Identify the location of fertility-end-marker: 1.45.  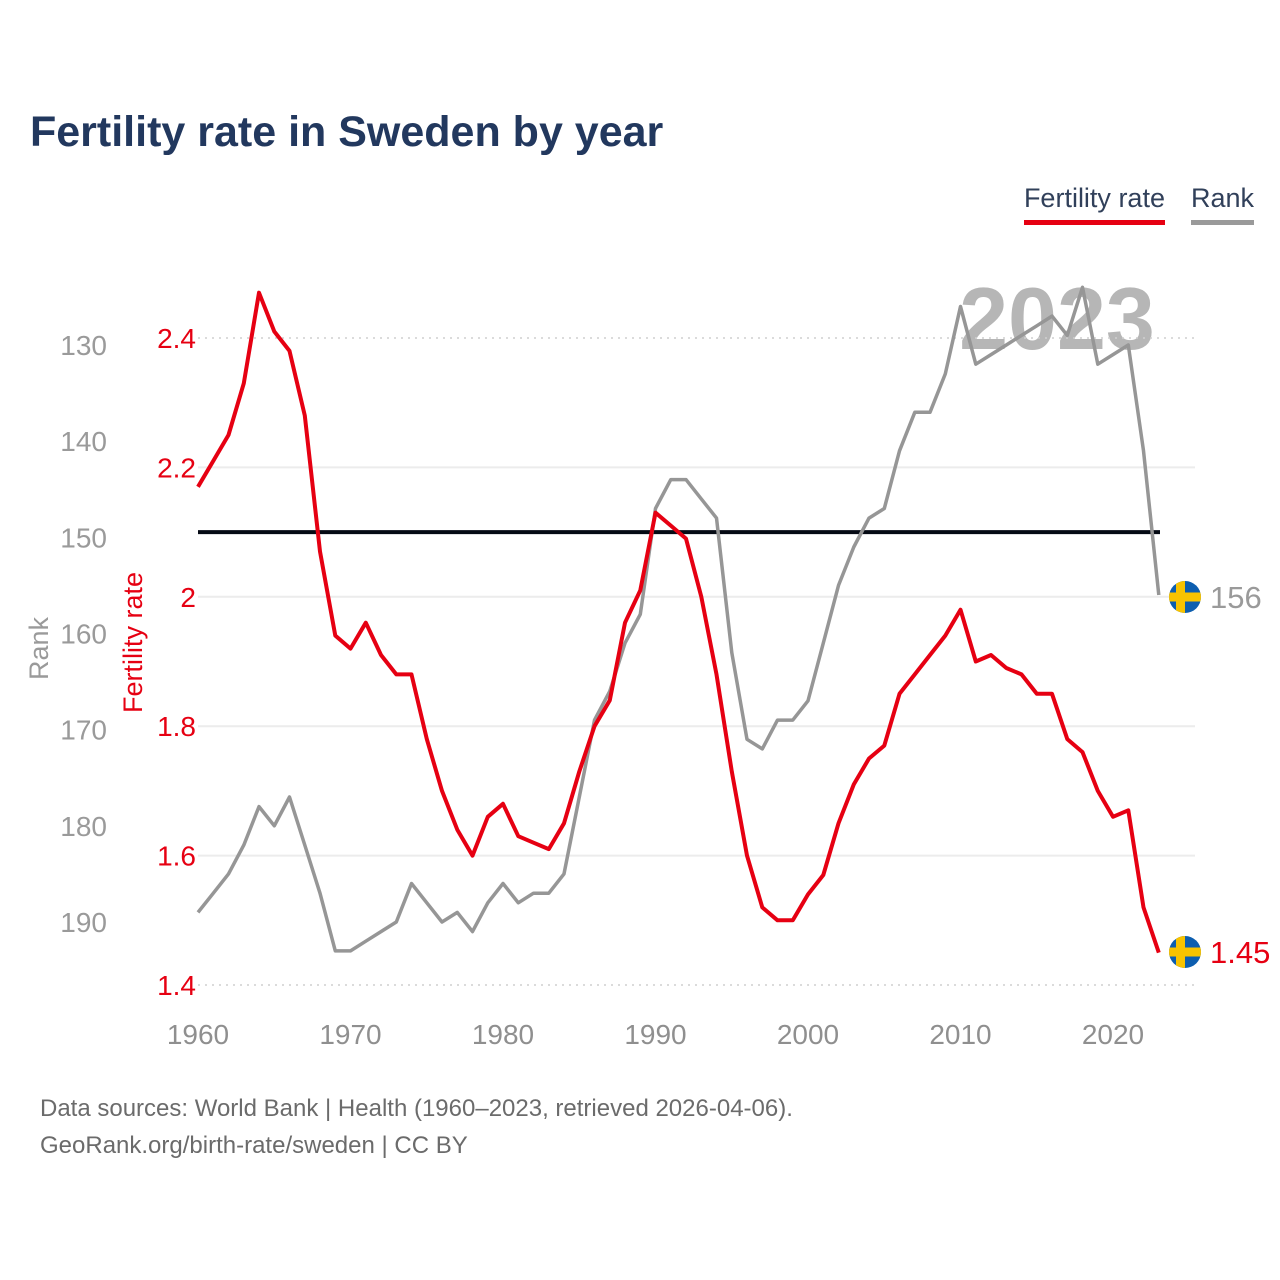
(1219, 952).